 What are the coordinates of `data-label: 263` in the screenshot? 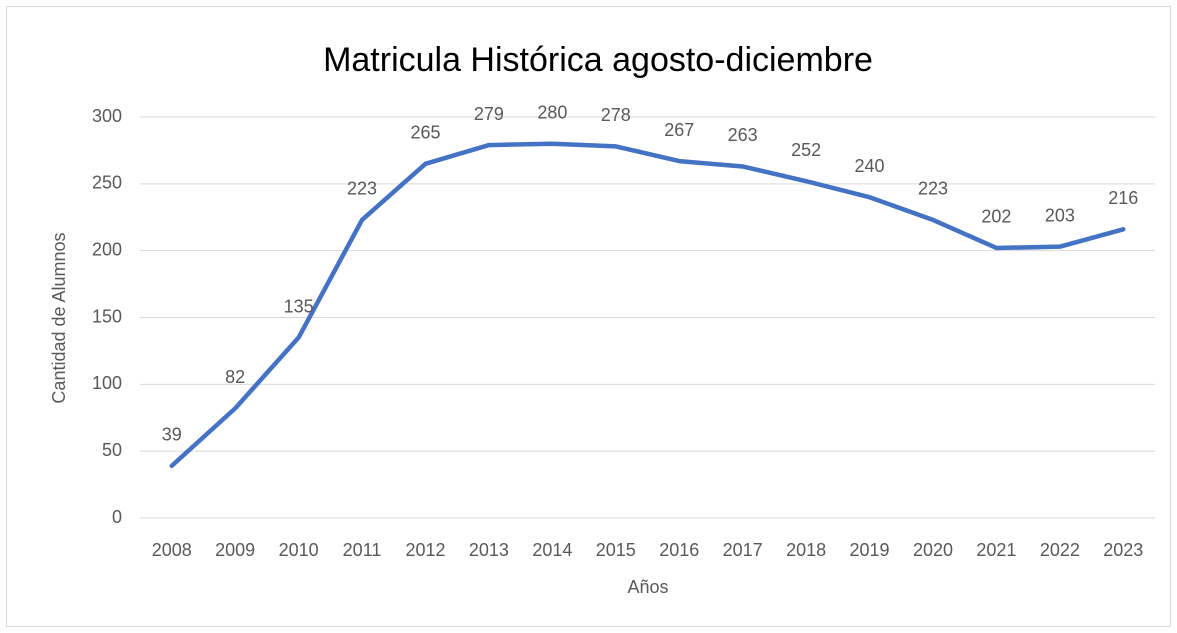 It's located at (743, 135).